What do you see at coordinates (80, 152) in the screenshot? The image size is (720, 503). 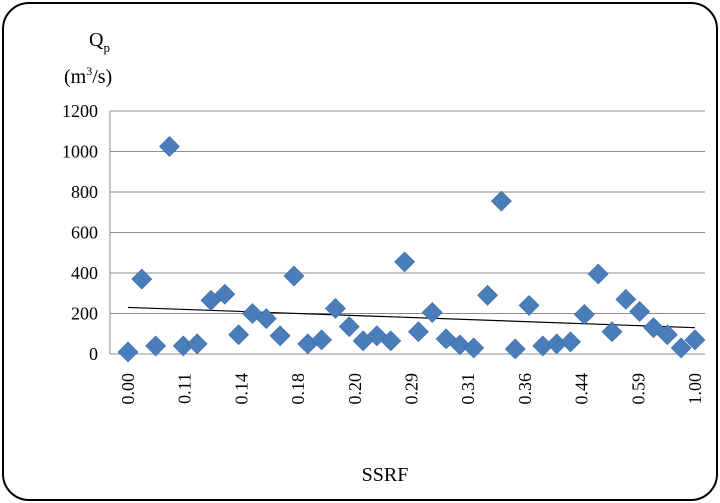 I see `y-tick-label: 1000` at bounding box center [80, 152].